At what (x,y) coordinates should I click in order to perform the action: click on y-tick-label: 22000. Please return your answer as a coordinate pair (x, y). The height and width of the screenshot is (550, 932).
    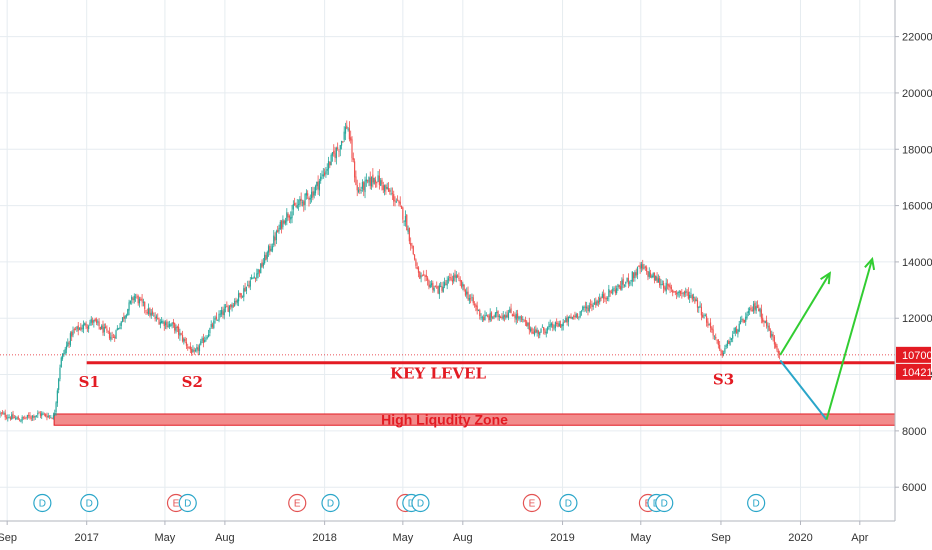
    Looking at the image, I should click on (917, 38).